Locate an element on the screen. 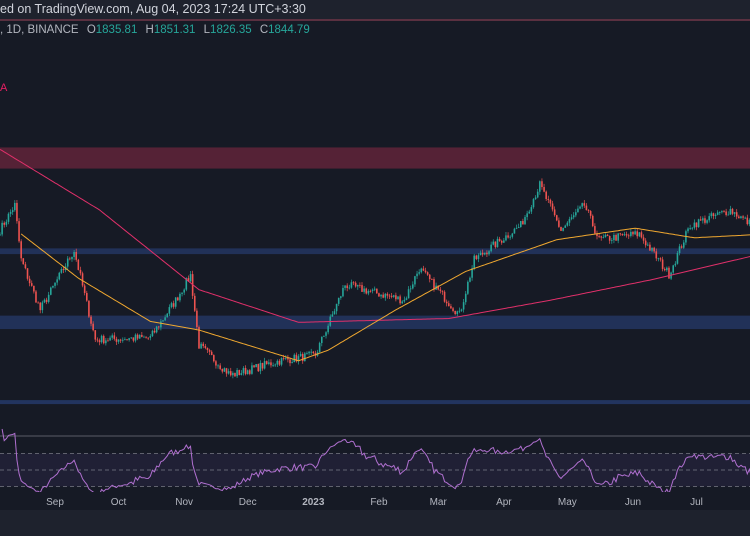  high-label: H is located at coordinates (149, 30).